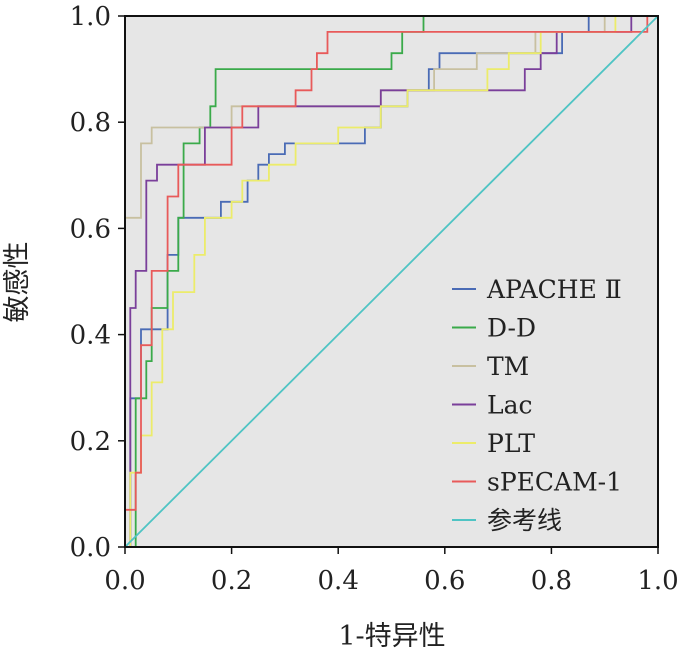 This screenshot has width=682, height=657. What do you see at coordinates (511, 328) in the screenshot?
I see `legend-label-1: D-D` at bounding box center [511, 328].